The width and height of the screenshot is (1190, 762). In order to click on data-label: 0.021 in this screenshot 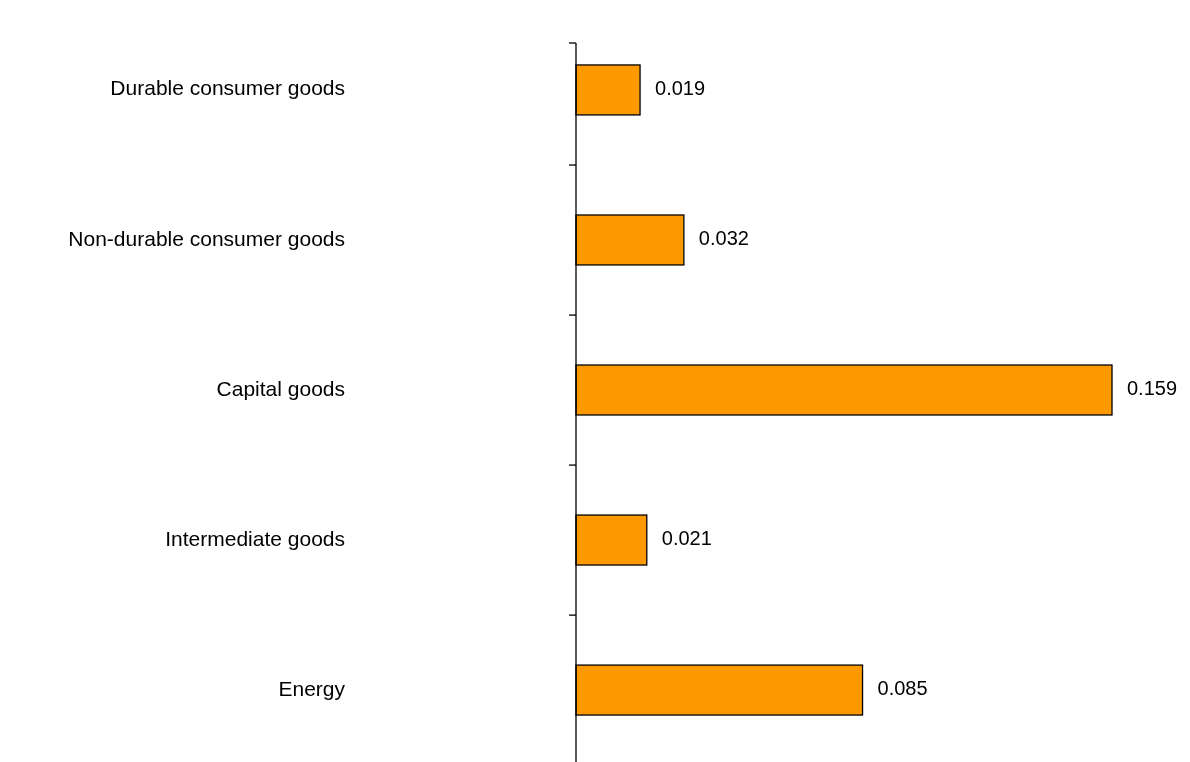, I will do `click(686, 538)`.